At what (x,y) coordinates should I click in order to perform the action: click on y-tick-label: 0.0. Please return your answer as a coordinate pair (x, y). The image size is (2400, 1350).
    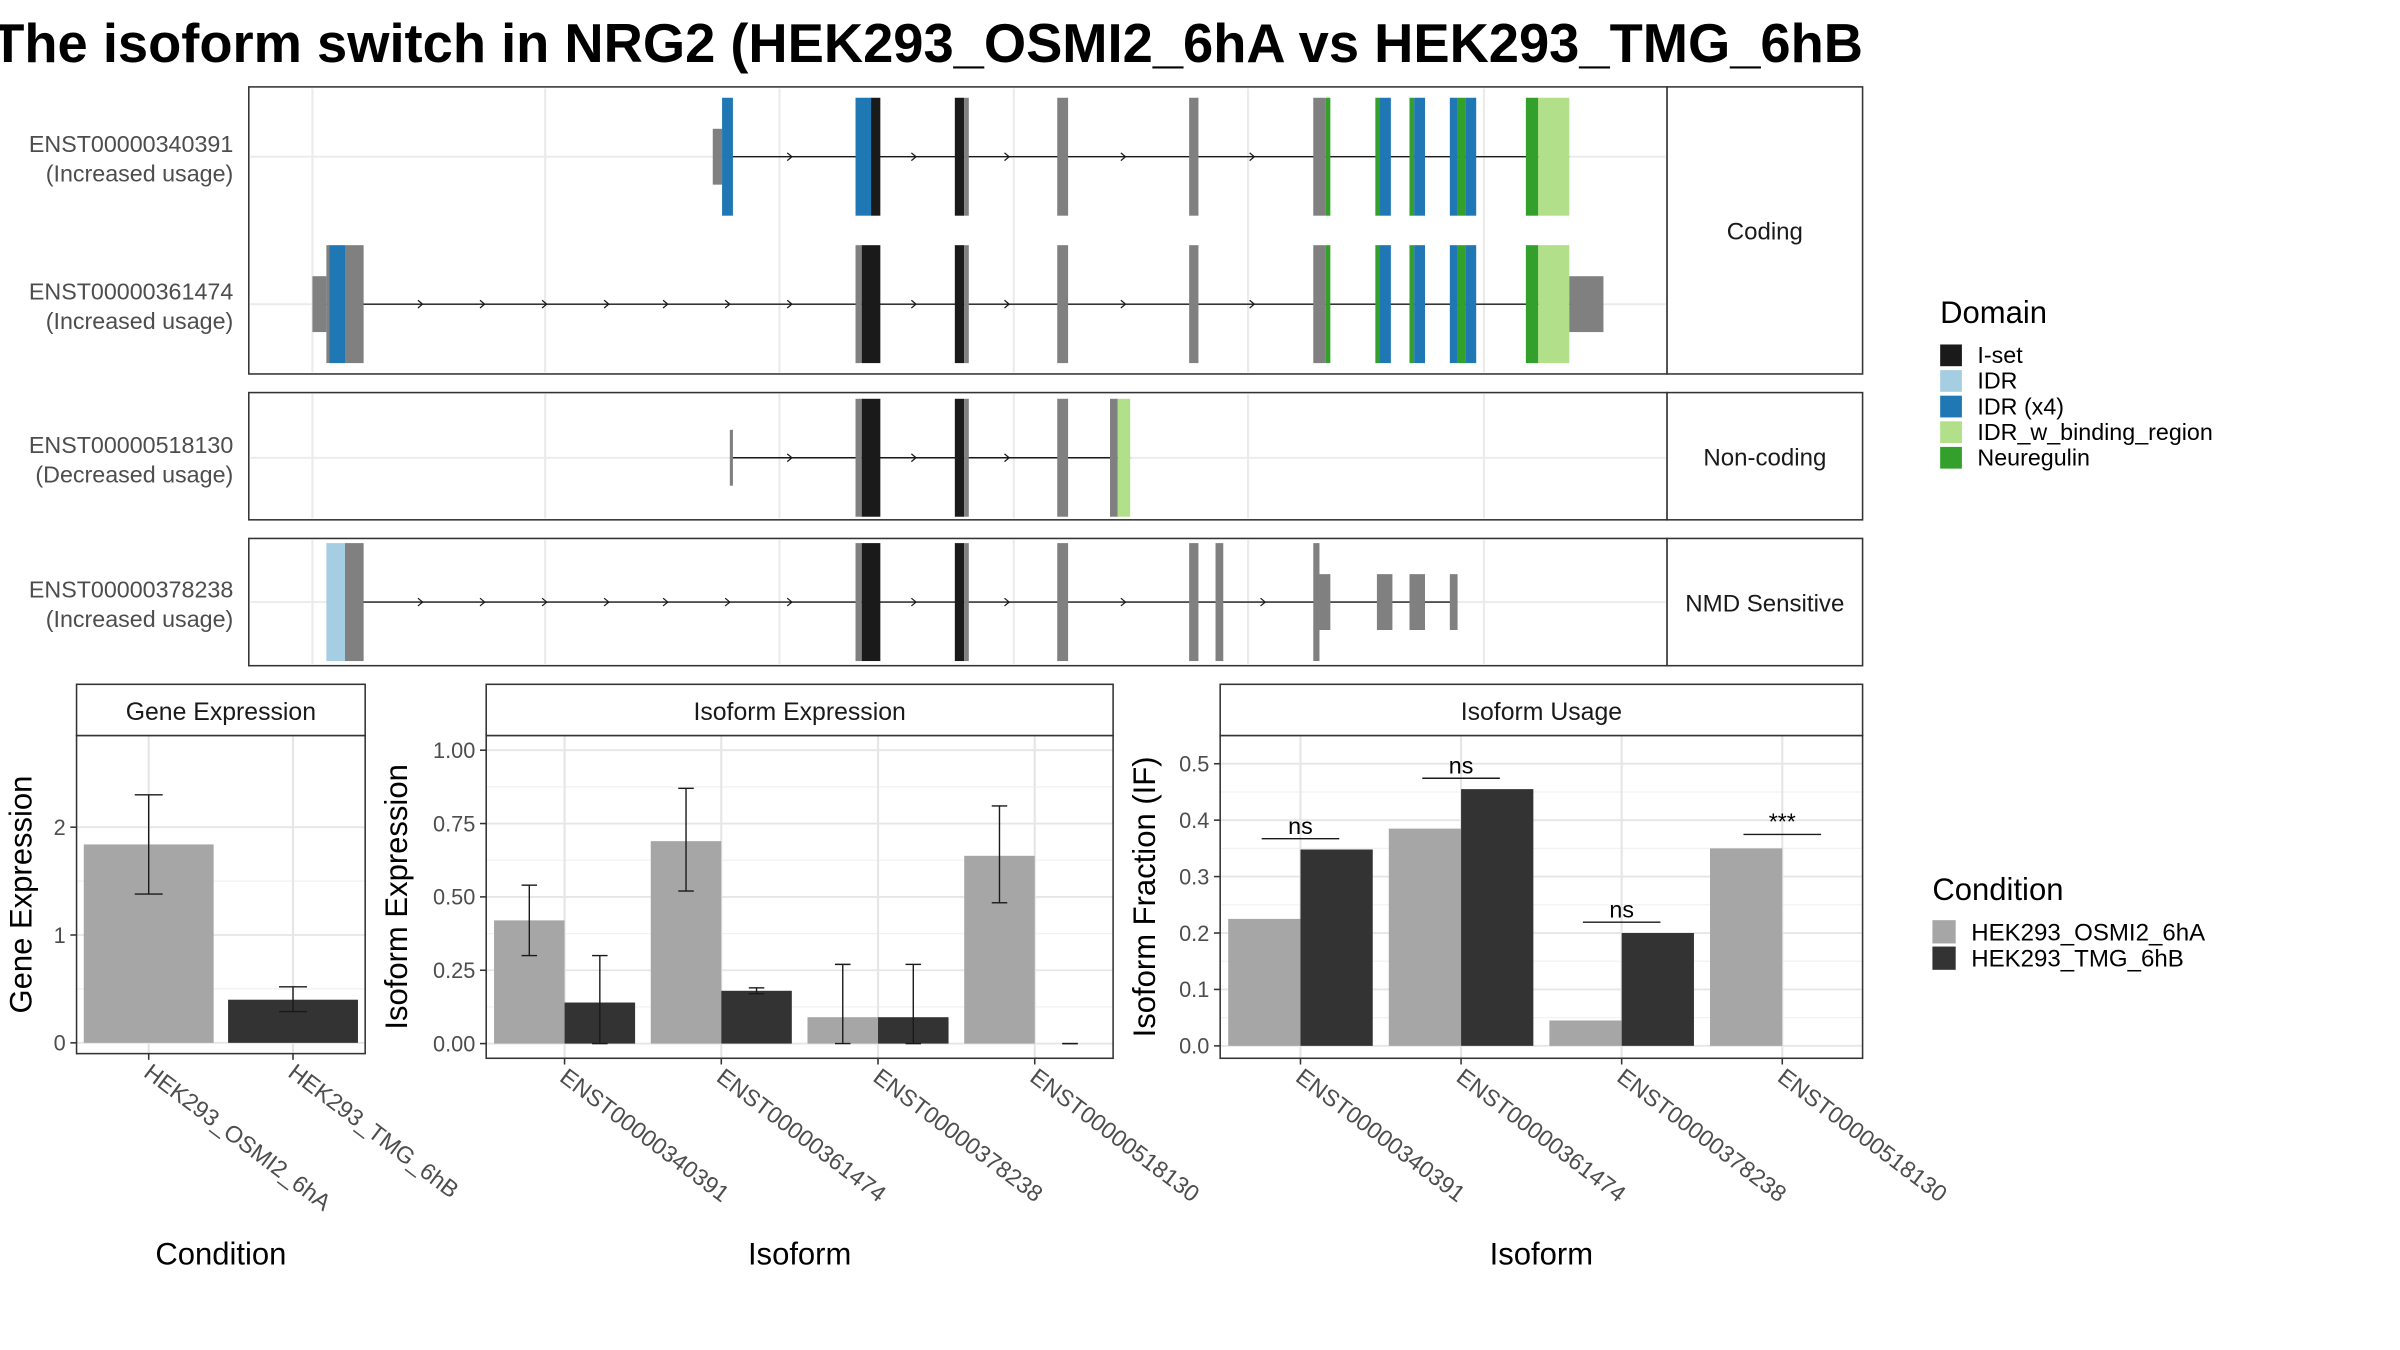
    Looking at the image, I should click on (1194, 1046).